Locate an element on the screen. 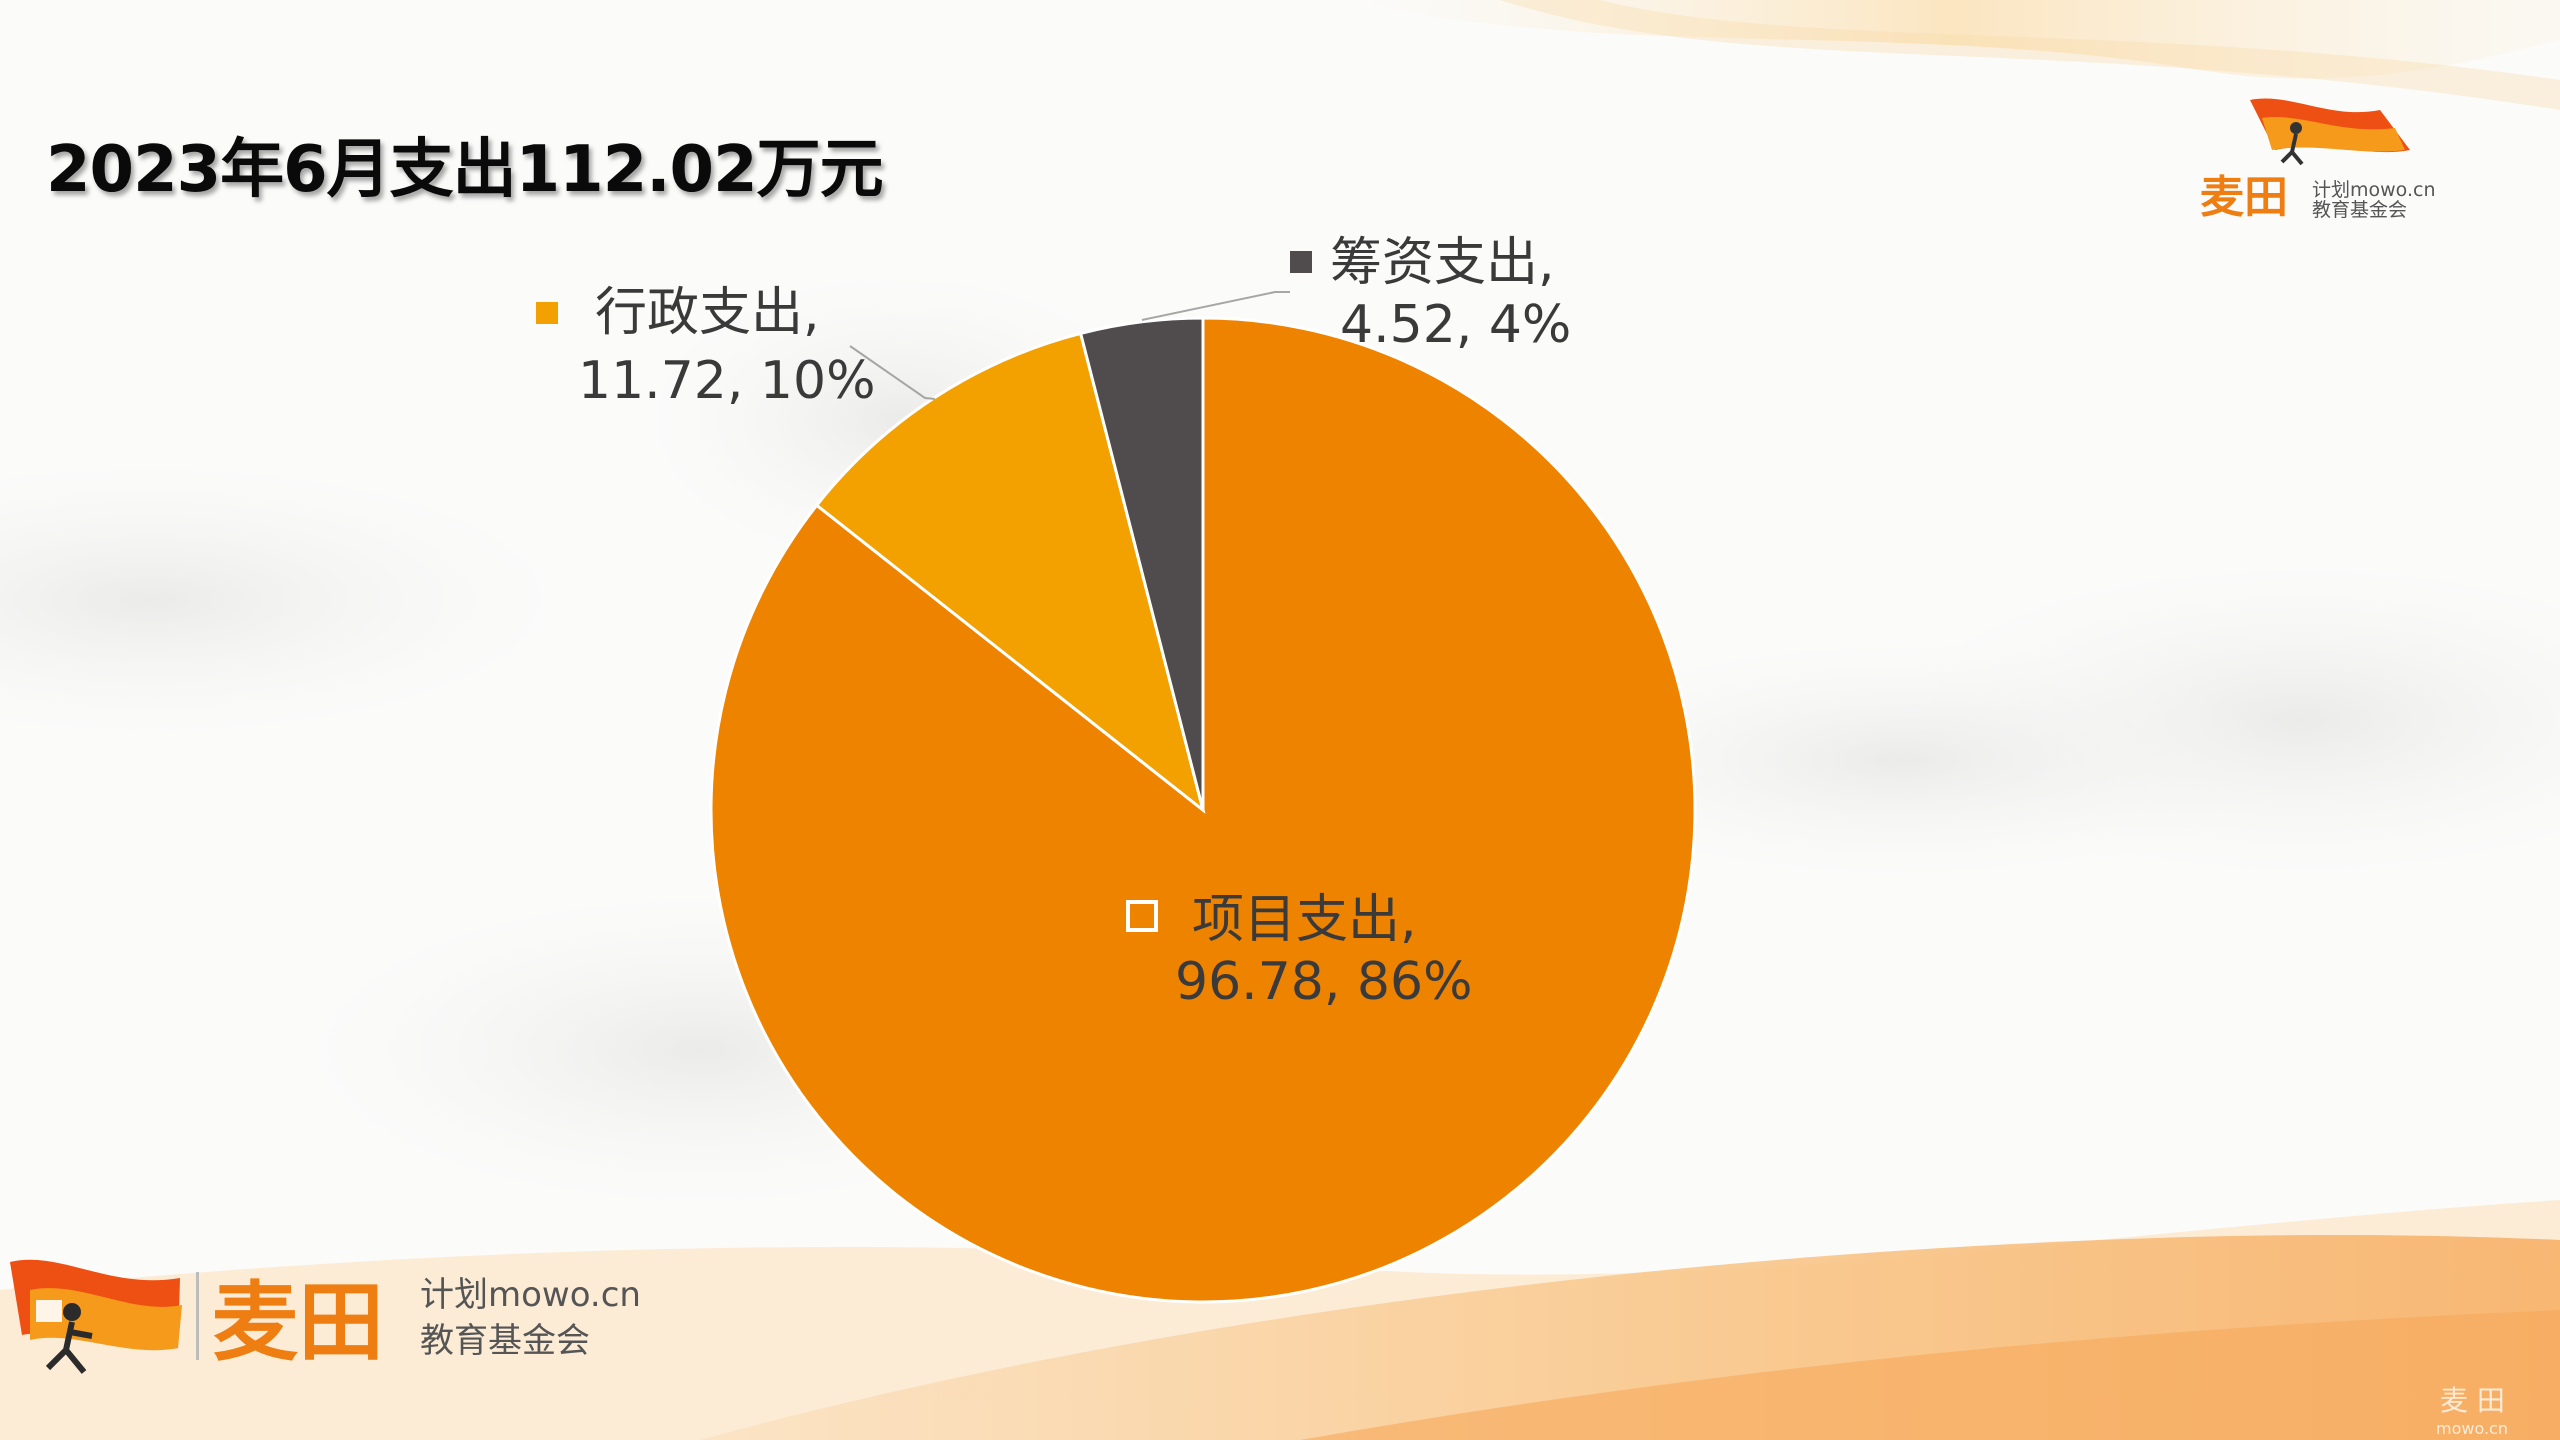 Image resolution: width=2560 pixels, height=1440 pixels. label-admin-name: 行政支出, is located at coordinates (707, 313).